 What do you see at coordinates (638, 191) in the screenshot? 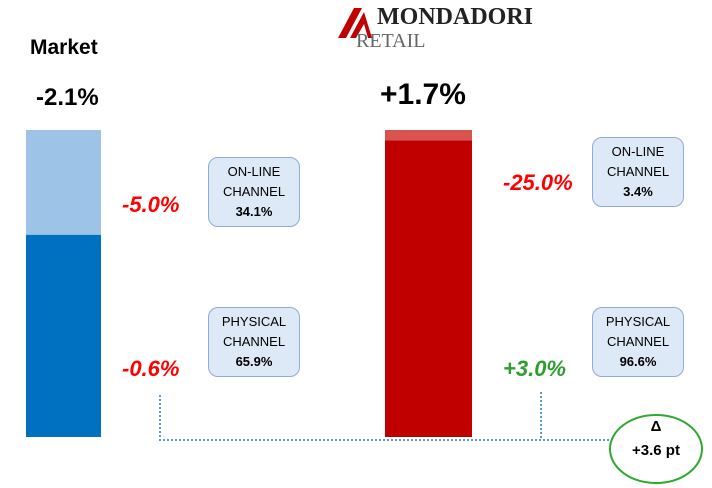
I see `channel-share: 3.4%` at bounding box center [638, 191].